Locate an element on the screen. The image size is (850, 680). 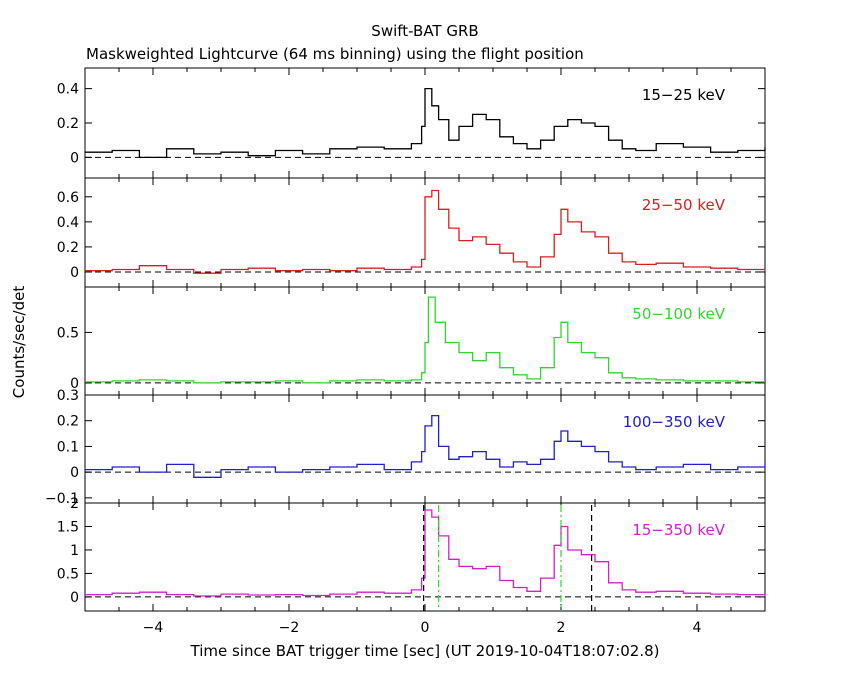
x-tick-label: 4 is located at coordinates (697, 628).